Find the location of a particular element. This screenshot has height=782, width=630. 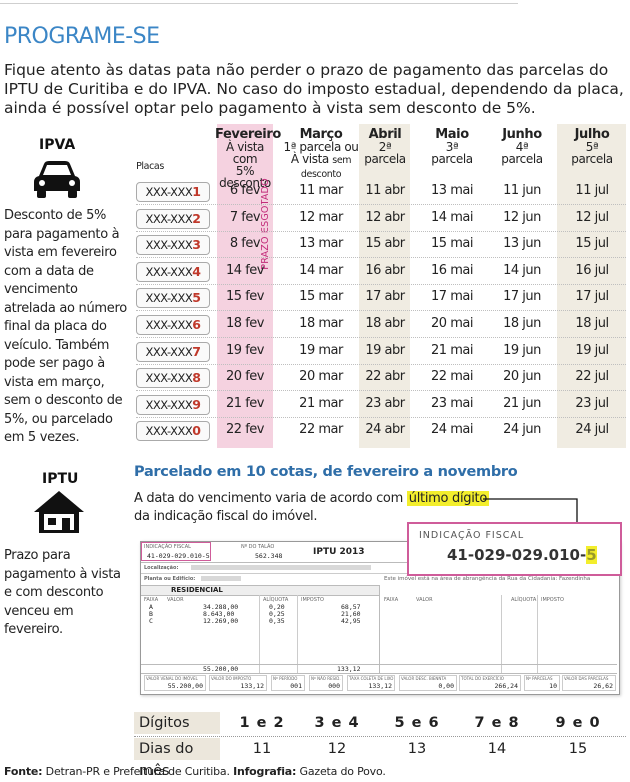

due-date: 12 abr is located at coordinates (385, 217).